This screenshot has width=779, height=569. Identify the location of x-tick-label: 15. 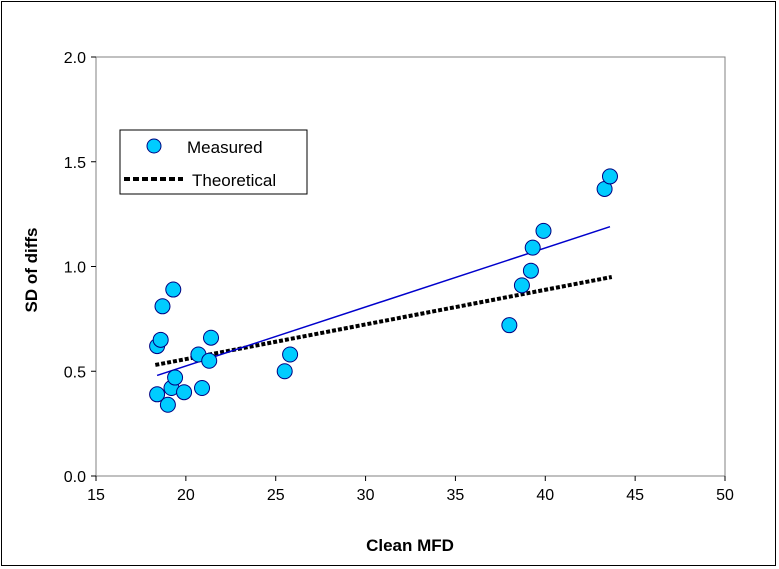
(96, 495).